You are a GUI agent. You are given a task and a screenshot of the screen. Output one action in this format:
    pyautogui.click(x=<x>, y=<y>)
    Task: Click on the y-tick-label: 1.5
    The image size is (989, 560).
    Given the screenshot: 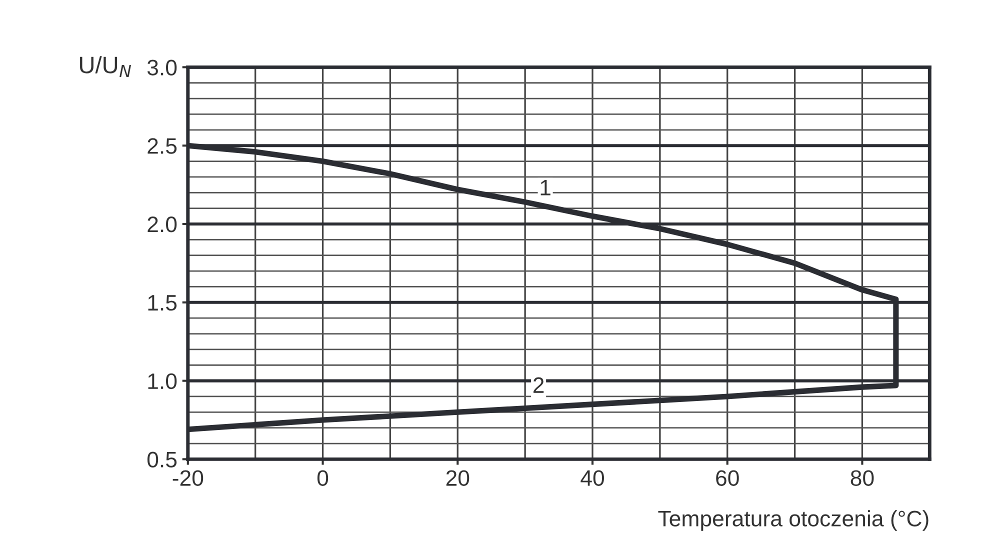 What is the action you would take?
    pyautogui.click(x=162, y=303)
    